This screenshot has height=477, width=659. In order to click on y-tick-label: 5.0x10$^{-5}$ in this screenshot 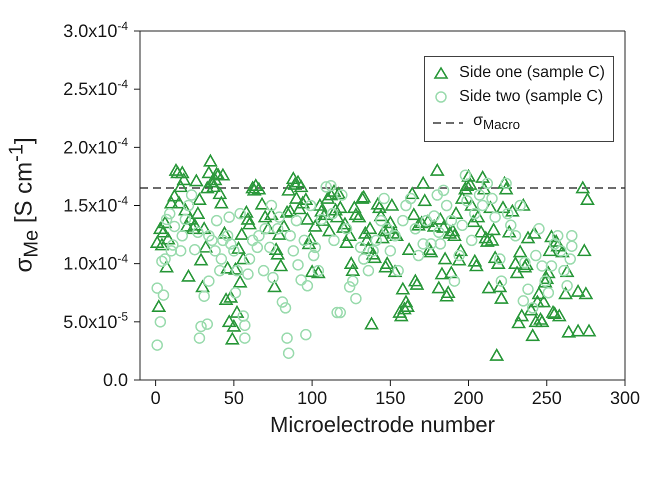, I will do `click(95, 321)`.